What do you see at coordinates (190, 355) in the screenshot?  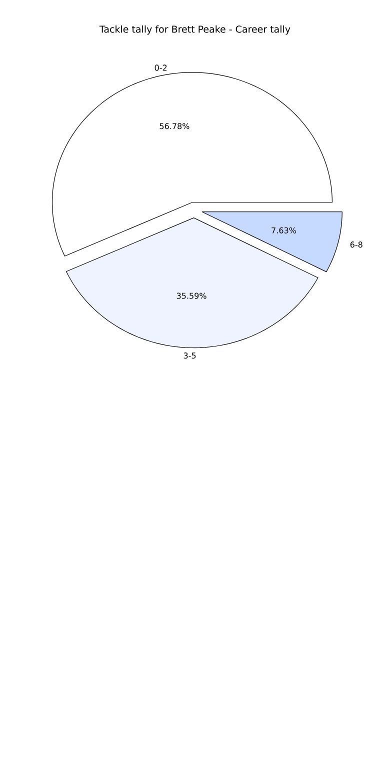 I see `slice-label: 3-5` at bounding box center [190, 355].